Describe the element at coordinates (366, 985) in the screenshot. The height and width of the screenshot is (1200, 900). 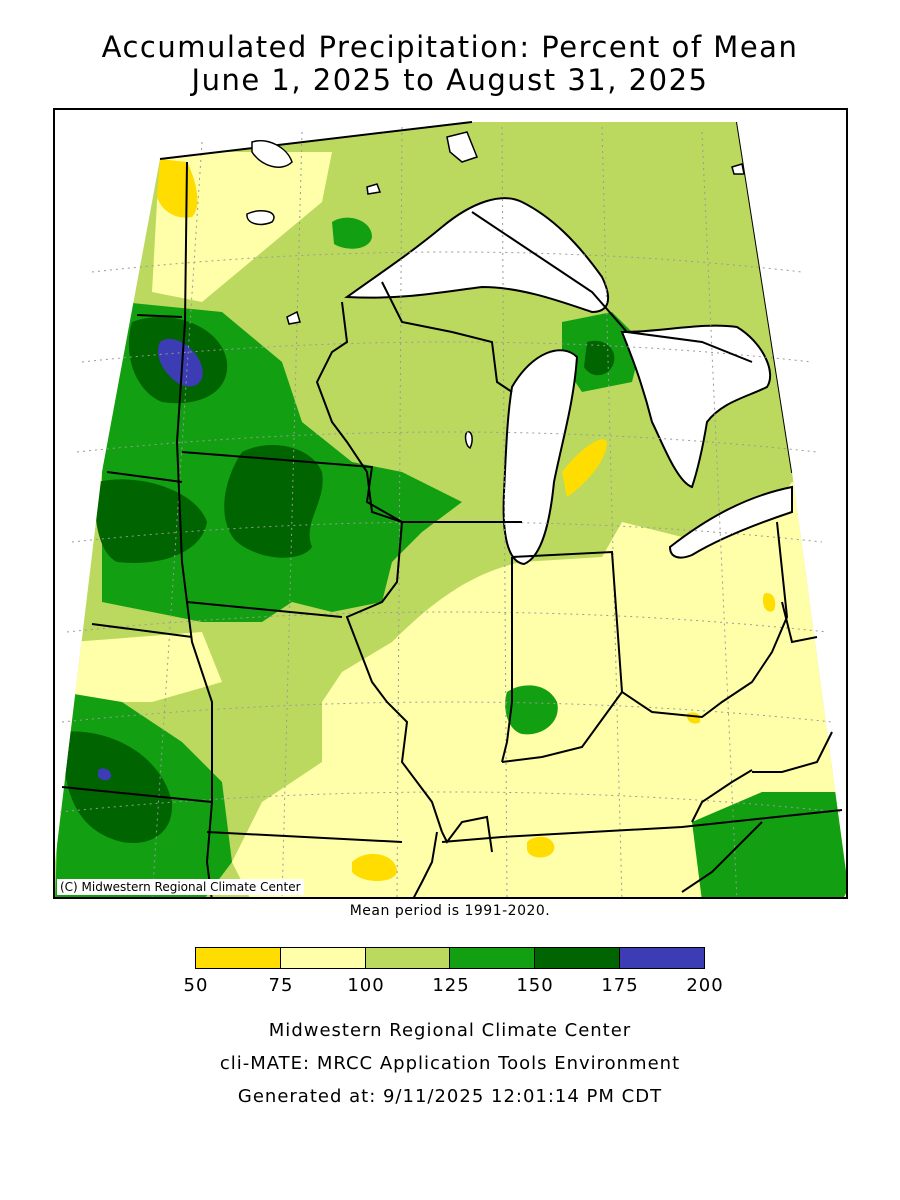
I see `legend-tick: 100` at that location.